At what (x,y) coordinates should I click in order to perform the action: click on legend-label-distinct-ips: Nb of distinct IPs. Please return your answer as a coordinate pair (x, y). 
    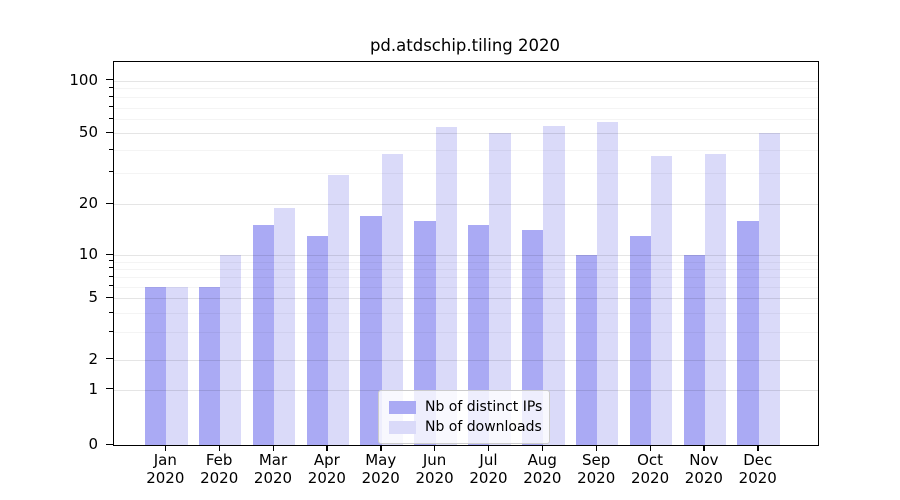
    Looking at the image, I should click on (484, 407).